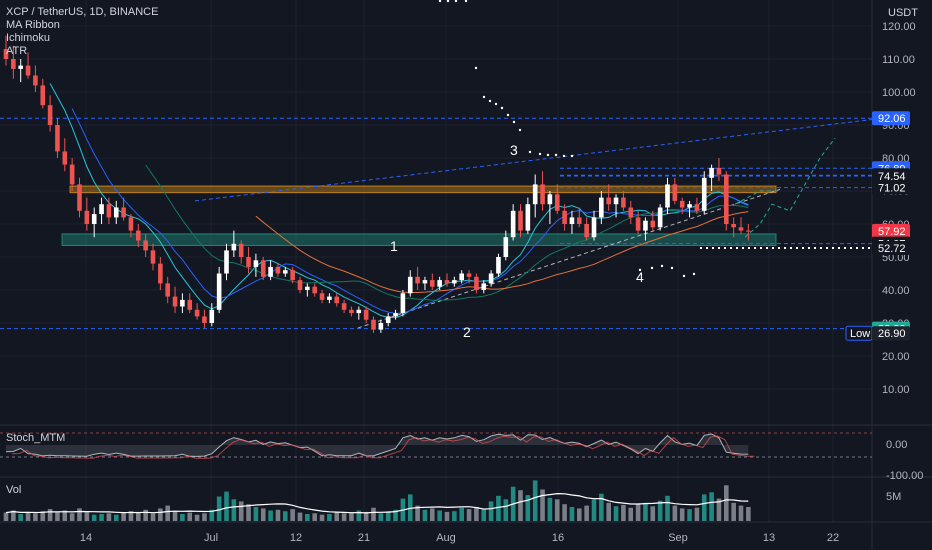 The height and width of the screenshot is (550, 932). What do you see at coordinates (419, 239) in the screenshot?
I see `zone-support` at bounding box center [419, 239].